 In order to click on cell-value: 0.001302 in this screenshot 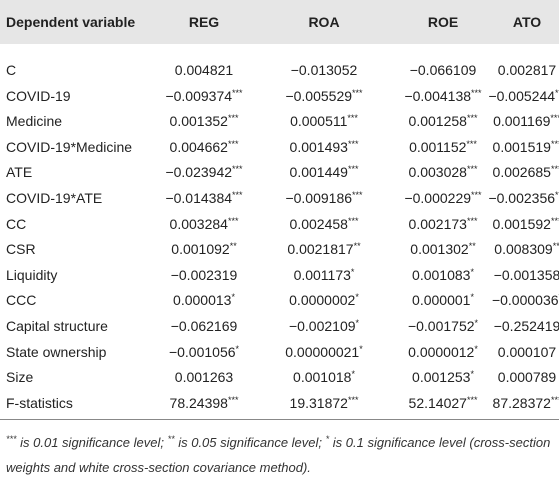, I will do `click(439, 249)`.